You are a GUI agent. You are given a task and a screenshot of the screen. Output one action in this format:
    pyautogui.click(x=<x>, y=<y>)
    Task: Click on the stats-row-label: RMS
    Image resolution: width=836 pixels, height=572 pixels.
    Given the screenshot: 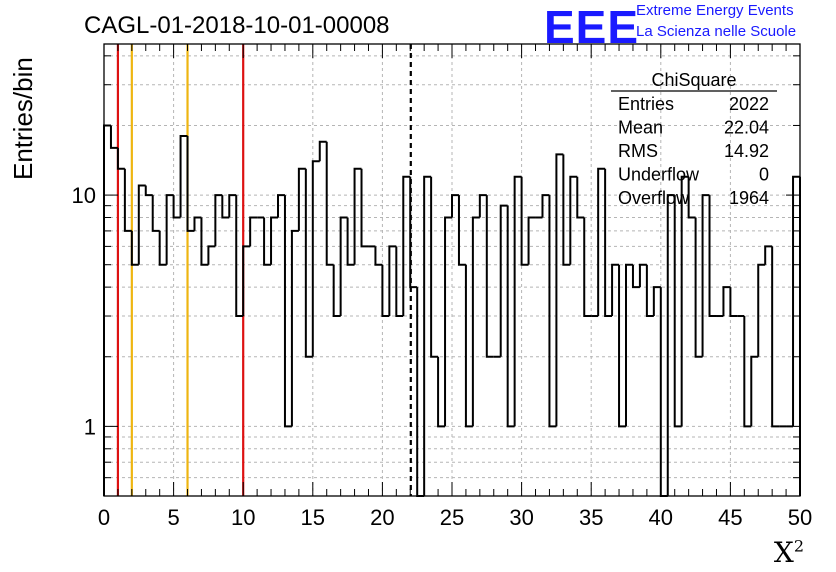 What is the action you would take?
    pyautogui.click(x=638, y=151)
    